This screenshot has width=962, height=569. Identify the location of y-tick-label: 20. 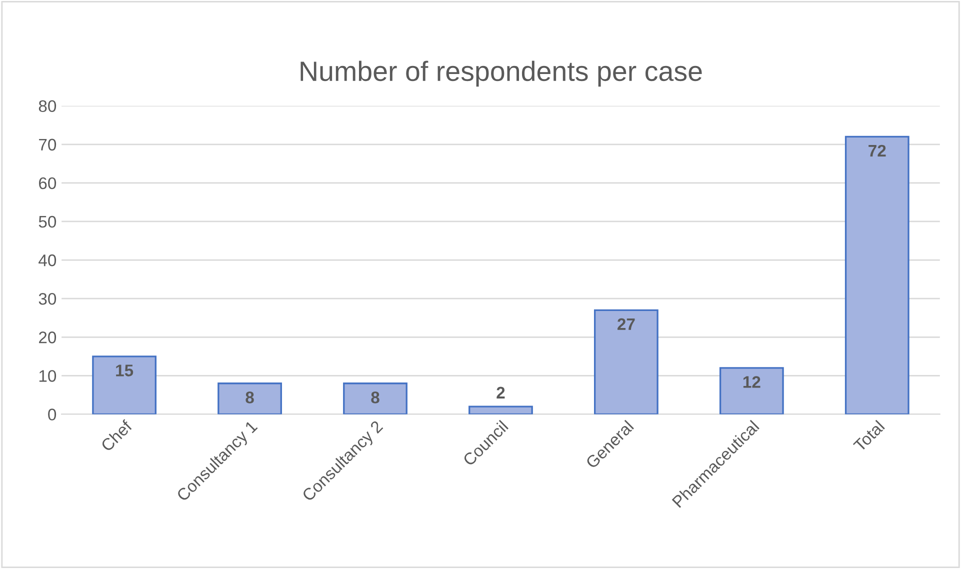
(47, 338).